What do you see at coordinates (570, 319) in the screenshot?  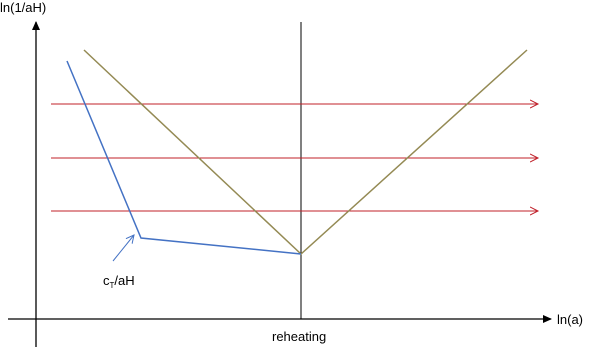 I see `x-axis-label: ln(a)` at bounding box center [570, 319].